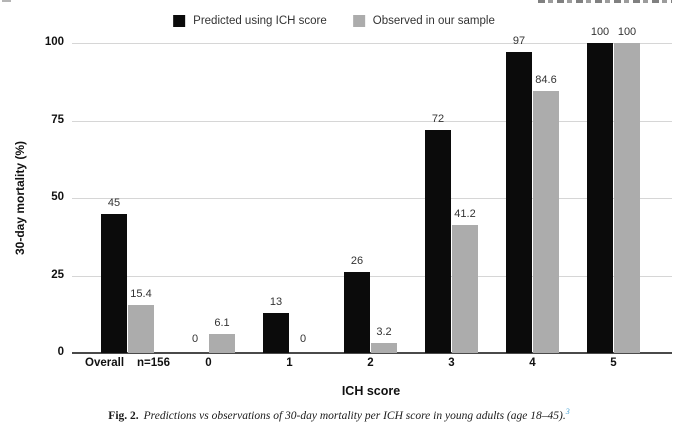 Image resolution: width=678 pixels, height=434 pixels. I want to click on clipped-text-fragment-left, so click(6, 1).